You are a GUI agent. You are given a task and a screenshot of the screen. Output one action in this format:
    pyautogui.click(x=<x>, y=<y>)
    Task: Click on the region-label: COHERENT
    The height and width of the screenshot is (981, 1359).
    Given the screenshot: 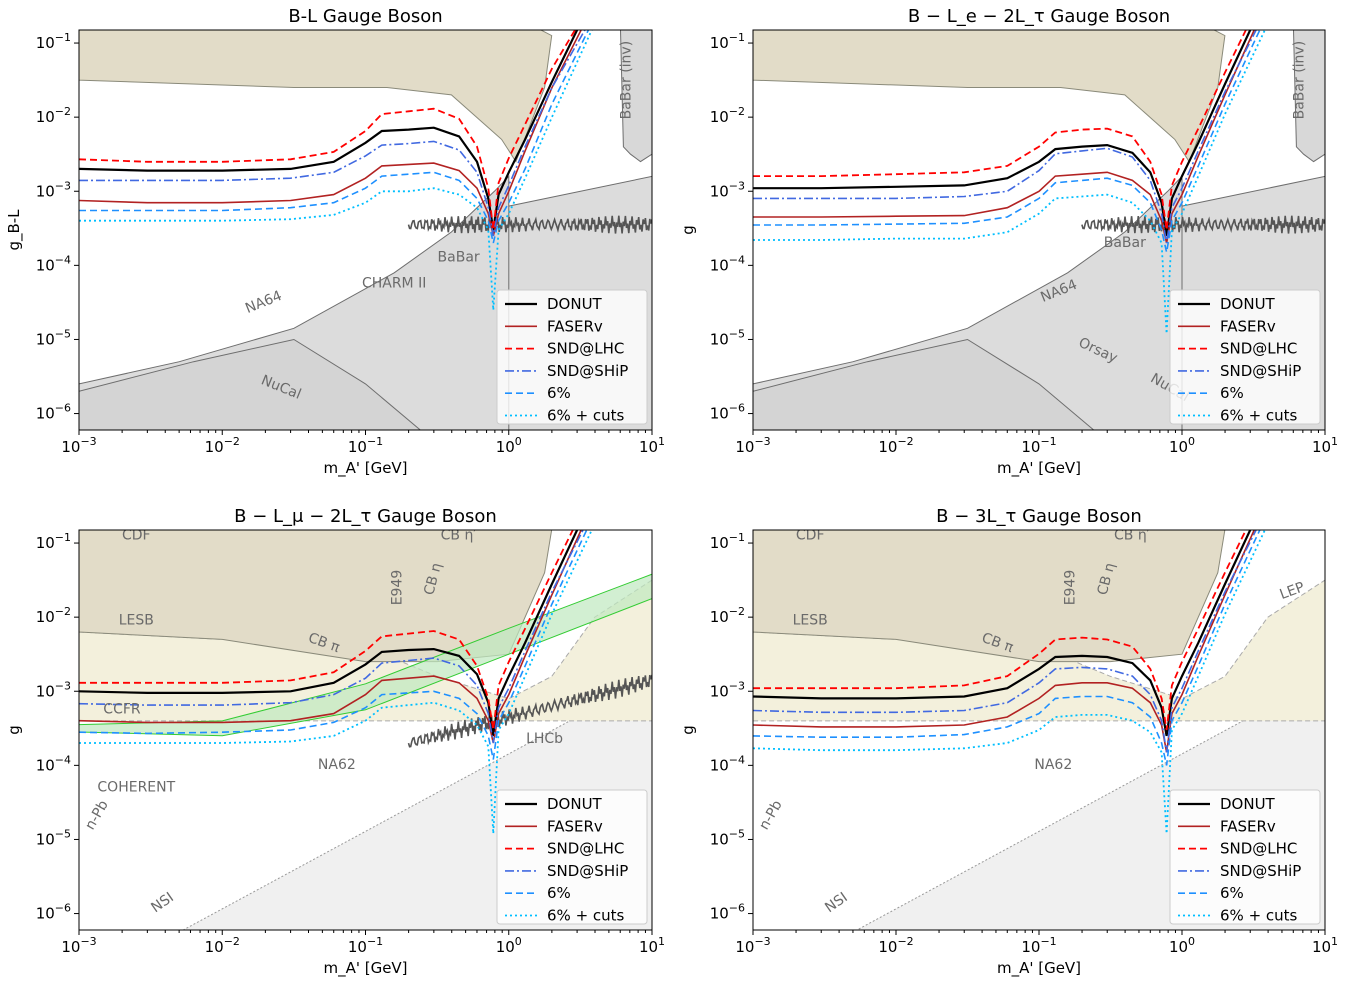 What is the action you would take?
    pyautogui.click(x=136, y=787)
    